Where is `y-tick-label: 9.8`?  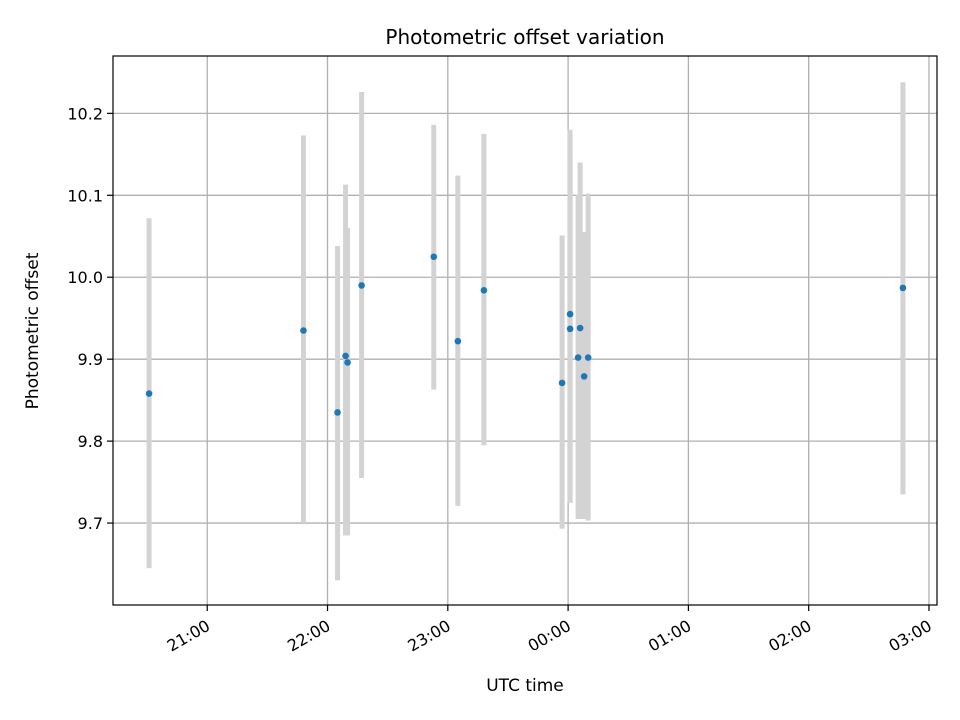
y-tick-label: 9.8 is located at coordinates (90, 441).